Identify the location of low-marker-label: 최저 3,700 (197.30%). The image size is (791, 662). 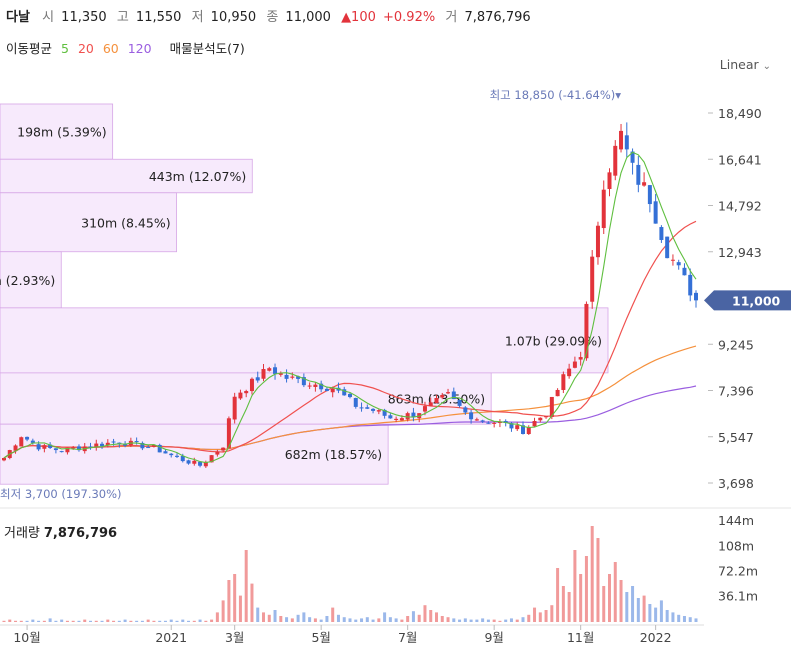
(61, 494).